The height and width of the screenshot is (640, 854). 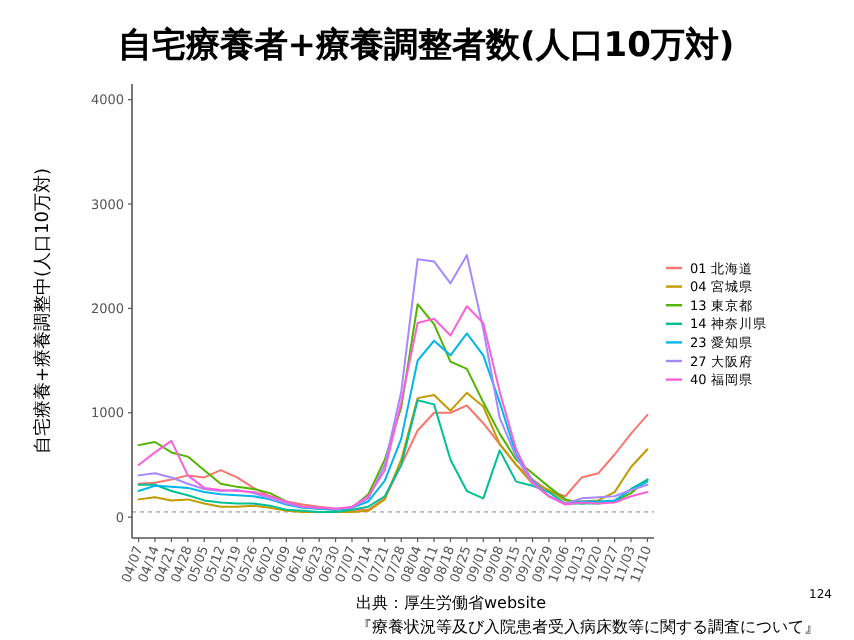 I want to click on source-note: 出典：厚生労働省website, so click(x=451, y=603).